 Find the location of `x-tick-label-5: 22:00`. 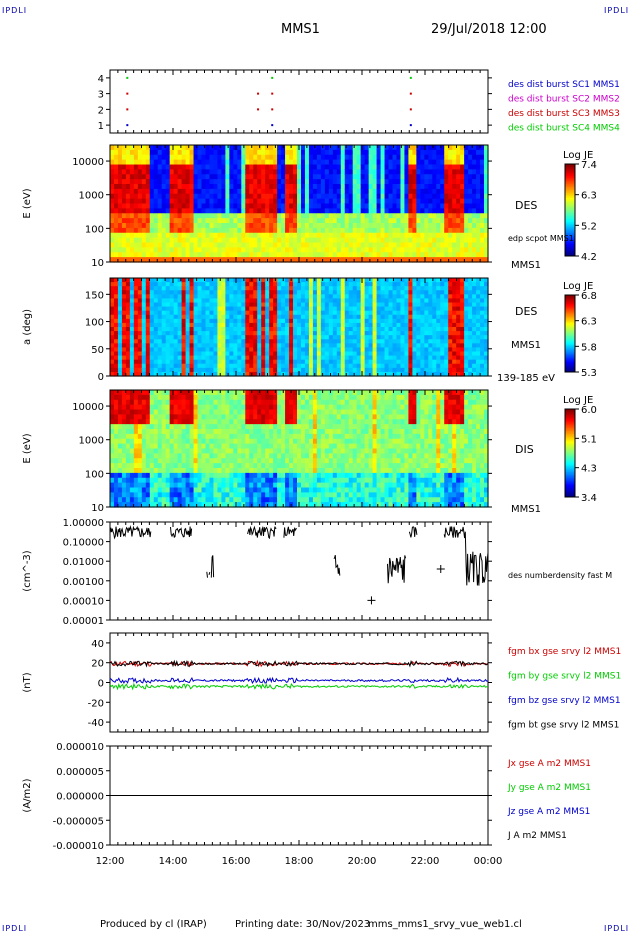

x-tick-label-5: 22:00 is located at coordinates (425, 861).